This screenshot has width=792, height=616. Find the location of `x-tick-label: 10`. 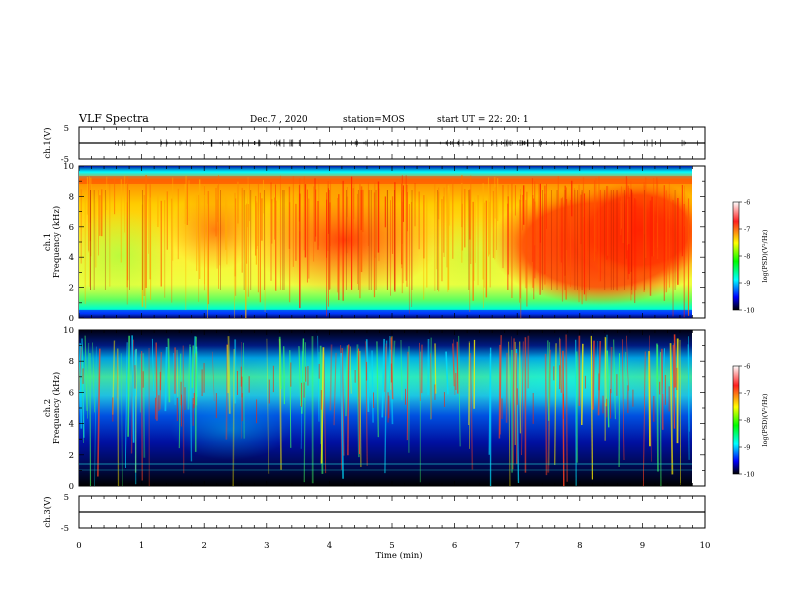

x-tick-label: 10 is located at coordinates (705, 546).